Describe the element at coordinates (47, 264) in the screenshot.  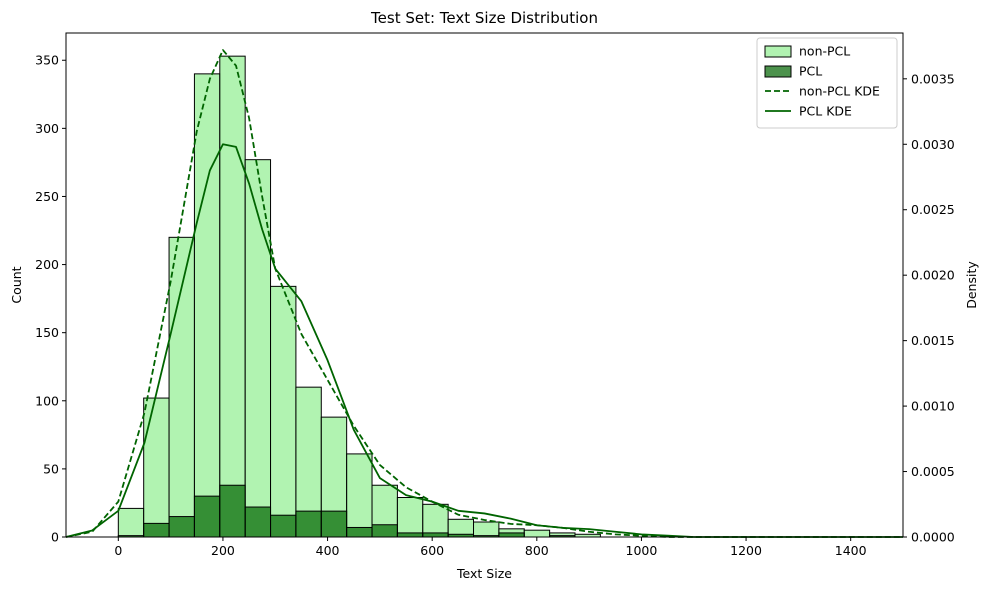
I see `y-tick-label: 200` at that location.